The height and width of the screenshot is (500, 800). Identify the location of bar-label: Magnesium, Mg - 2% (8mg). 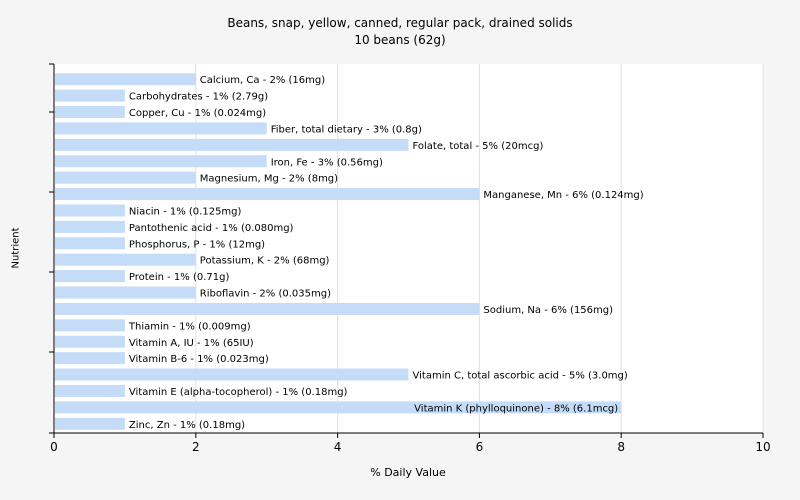
(269, 179).